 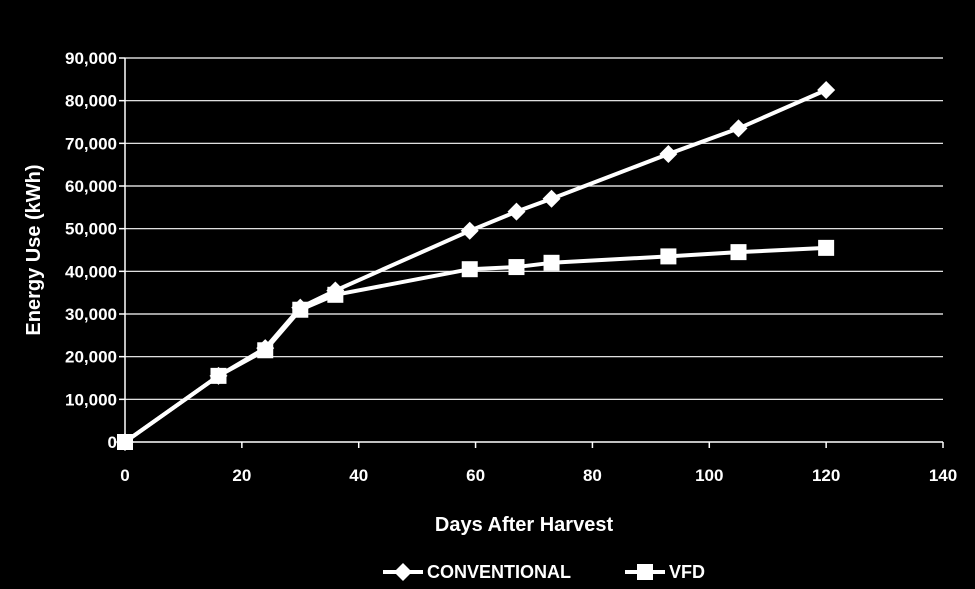 What do you see at coordinates (241, 475) in the screenshot?
I see `x-tick-label: 20` at bounding box center [241, 475].